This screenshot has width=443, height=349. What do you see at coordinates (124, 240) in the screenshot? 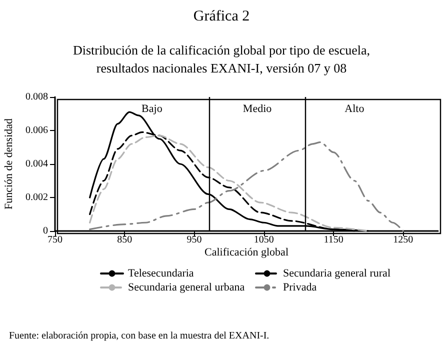
I see `x-tick-label: 850` at bounding box center [124, 240].